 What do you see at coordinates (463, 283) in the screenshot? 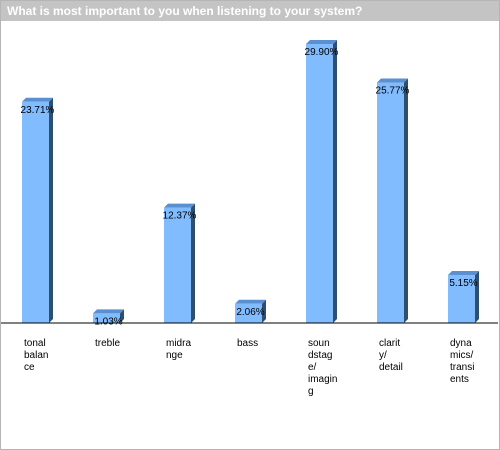
I see `bar-value-label-7: 5.15%` at bounding box center [463, 283].